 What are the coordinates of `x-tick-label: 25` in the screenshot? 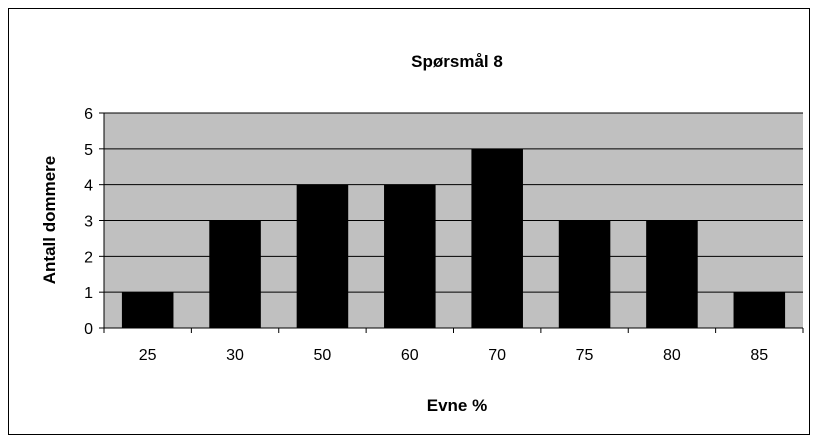 It's located at (148, 355).